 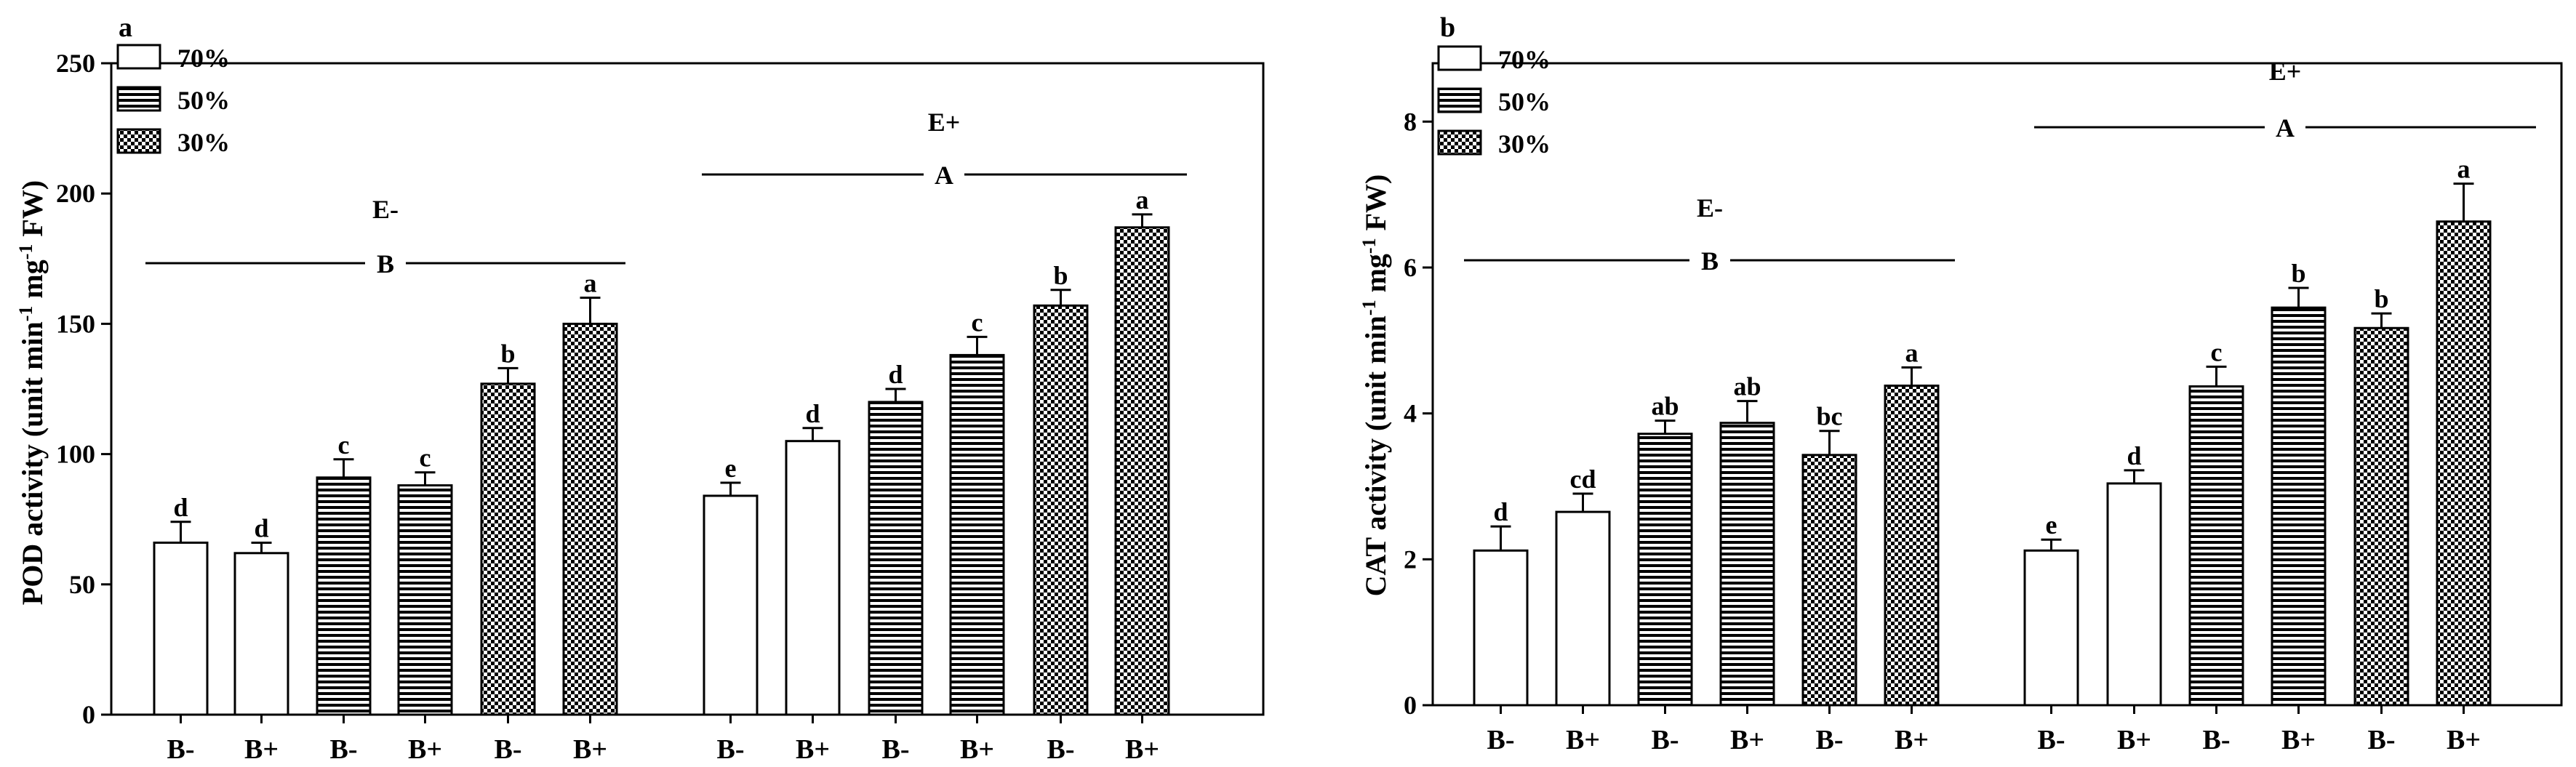 I want to click on significance-letter: cd, so click(x=1583, y=479).